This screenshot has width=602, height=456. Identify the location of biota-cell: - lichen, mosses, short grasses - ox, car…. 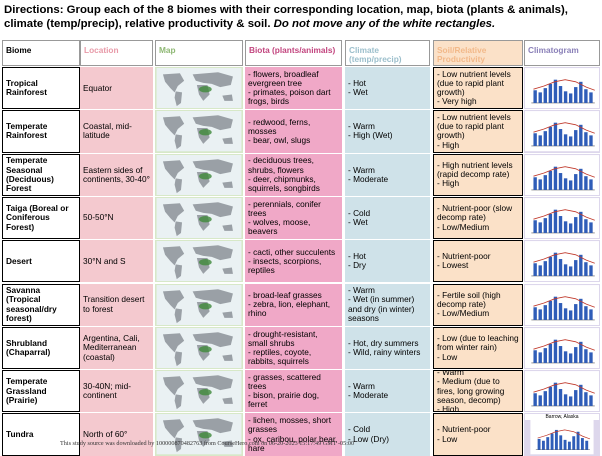
(293, 434).